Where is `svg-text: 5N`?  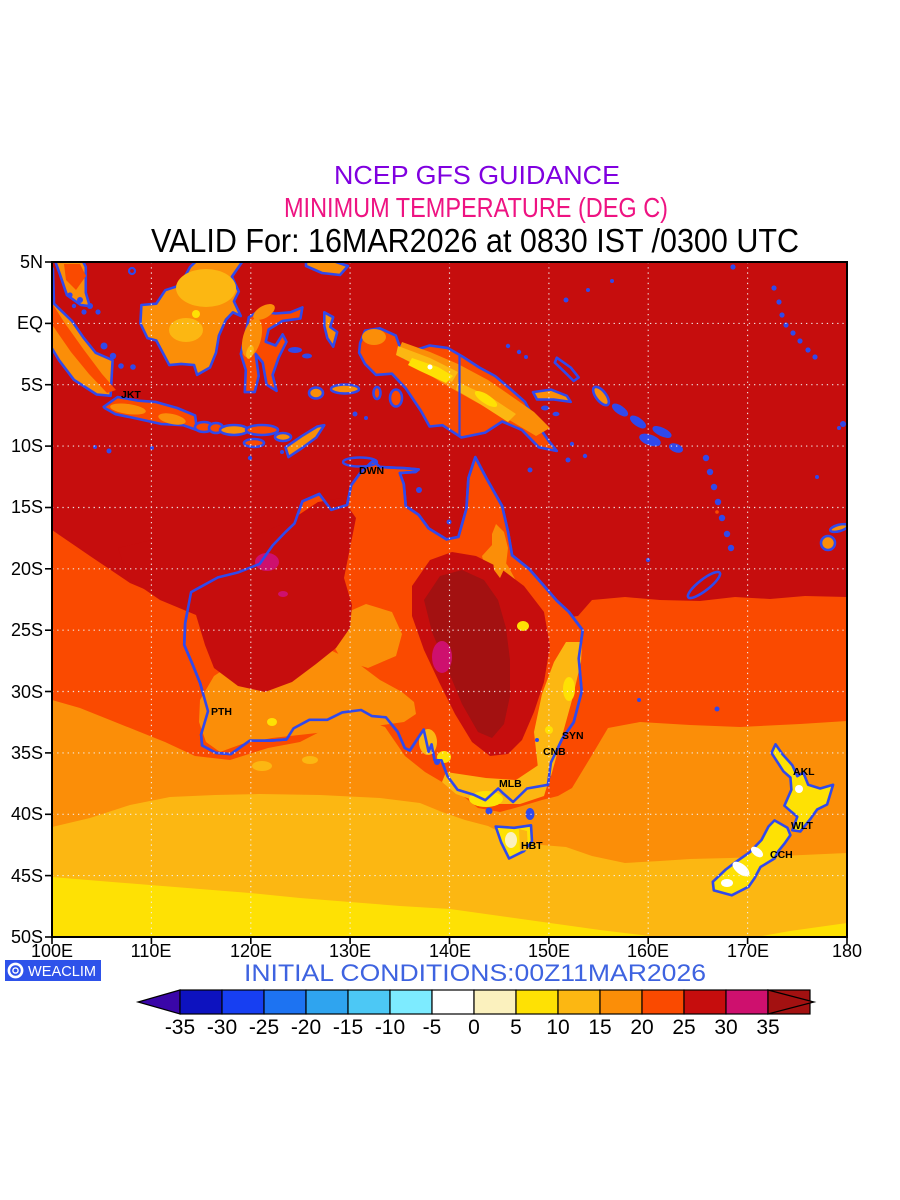 svg-text: 5N is located at coordinates (31, 262).